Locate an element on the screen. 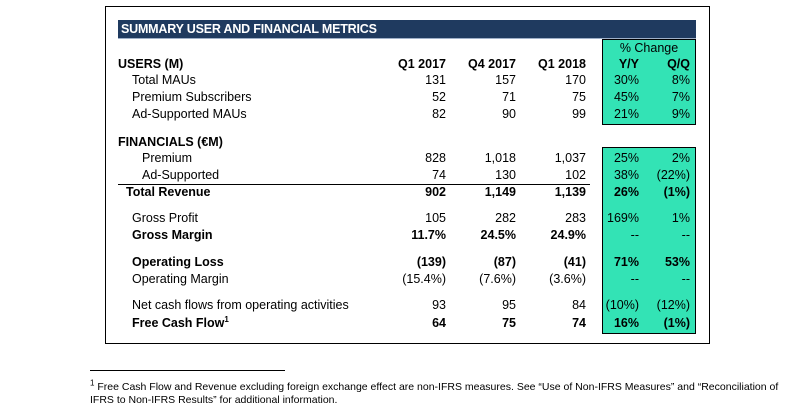 The width and height of the screenshot is (809, 415). cell-q1-2017: 82 is located at coordinates (439, 114).